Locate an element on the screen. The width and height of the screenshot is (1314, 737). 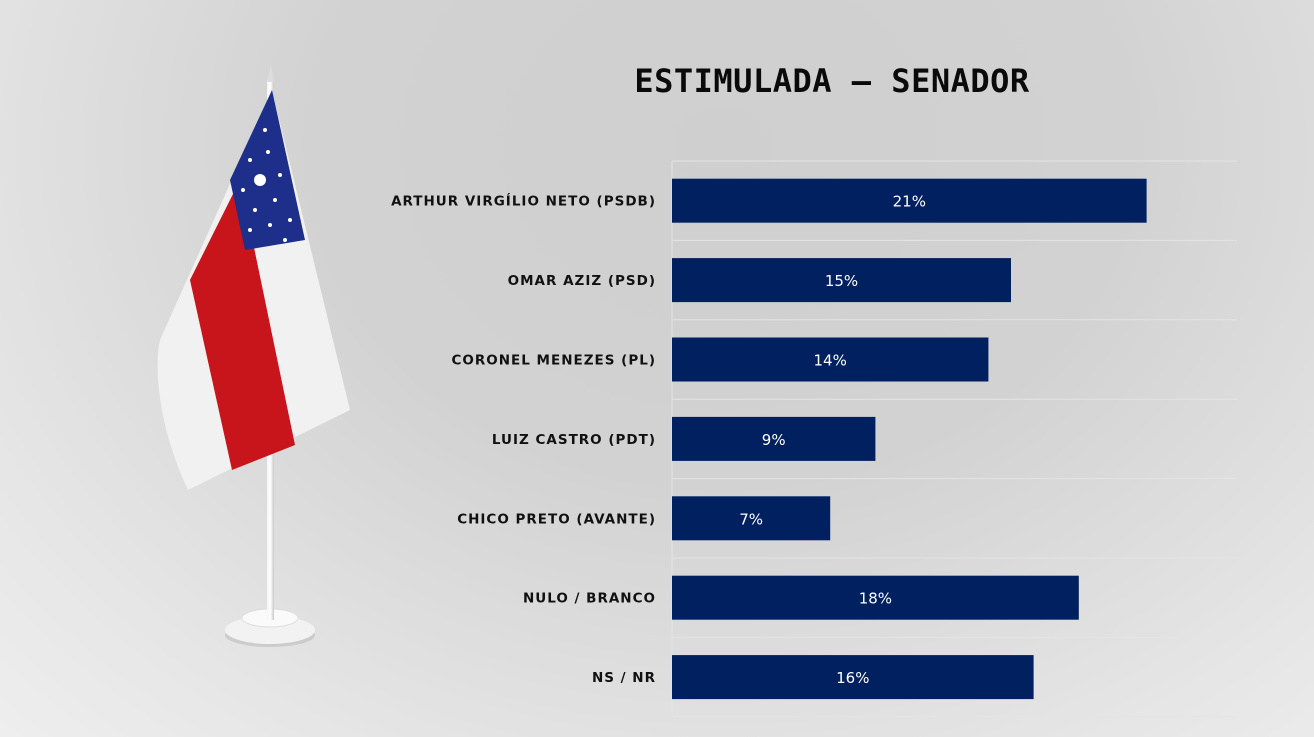
category-label: NS / NR is located at coordinates (624, 678).